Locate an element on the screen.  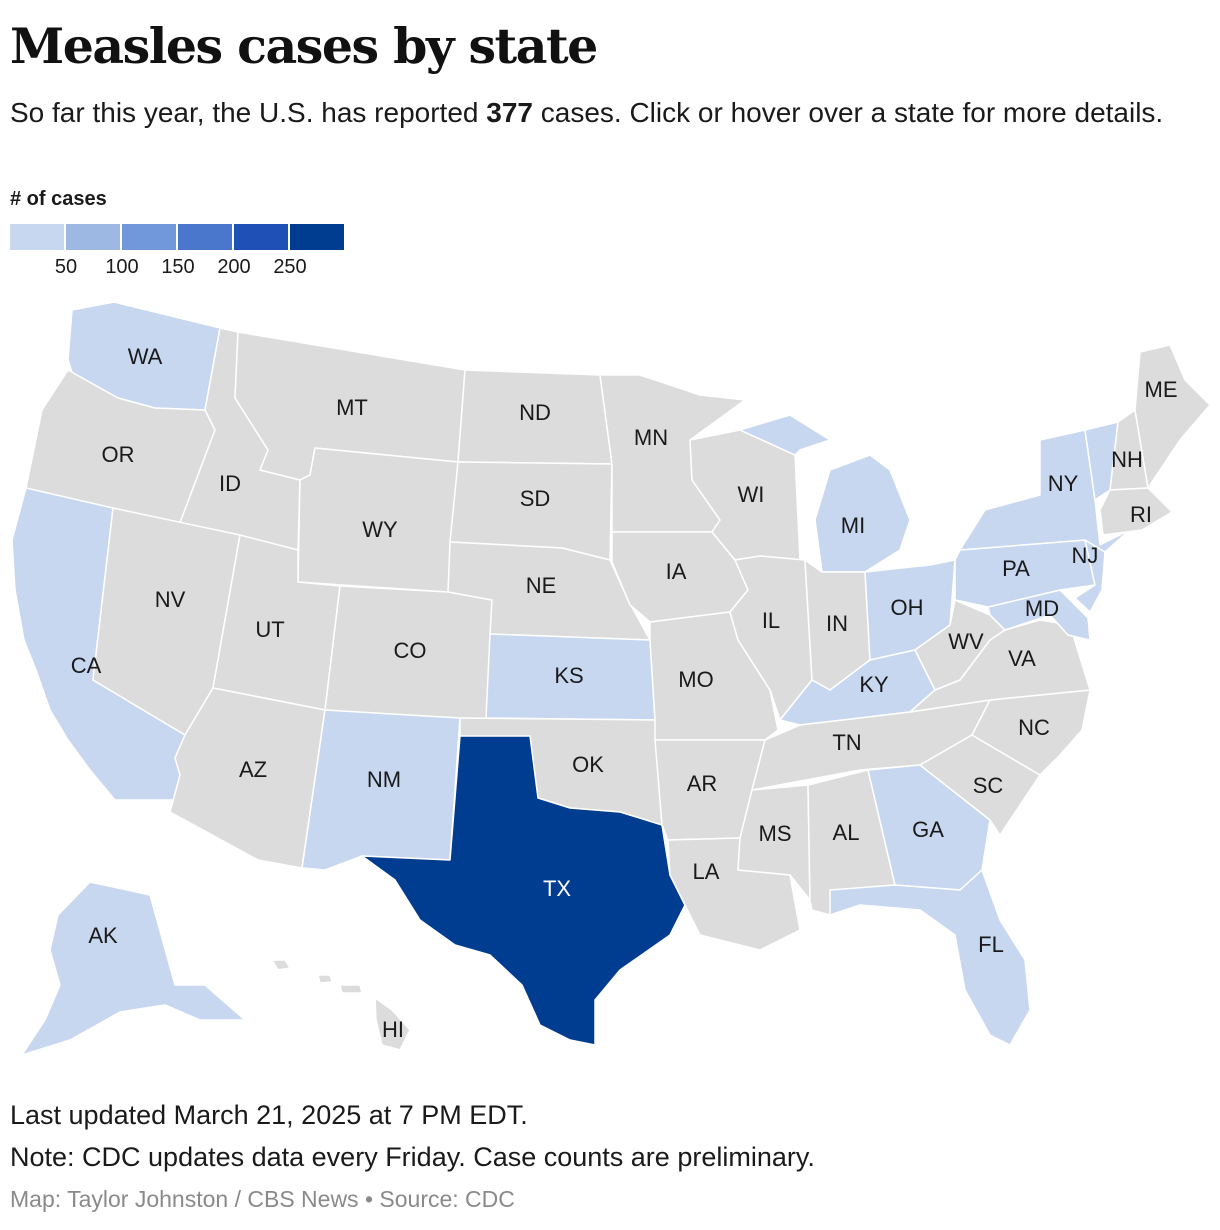
state-label-id: ID is located at coordinates (230, 483).